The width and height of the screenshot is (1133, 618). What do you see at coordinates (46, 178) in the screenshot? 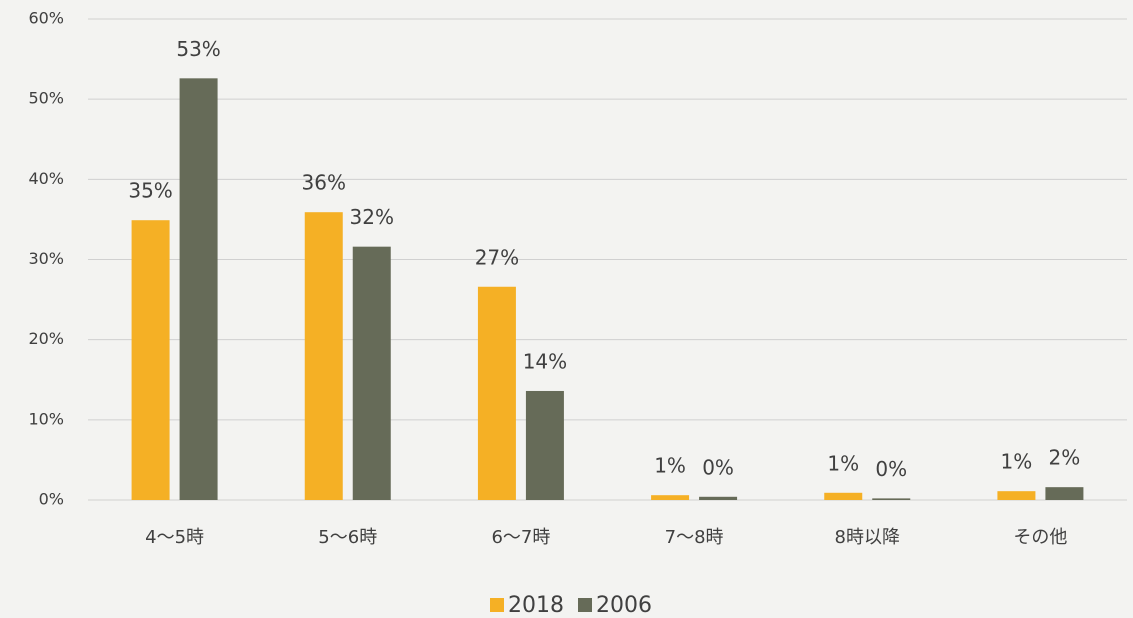
I see `y-tick-label: 40%` at bounding box center [46, 178].